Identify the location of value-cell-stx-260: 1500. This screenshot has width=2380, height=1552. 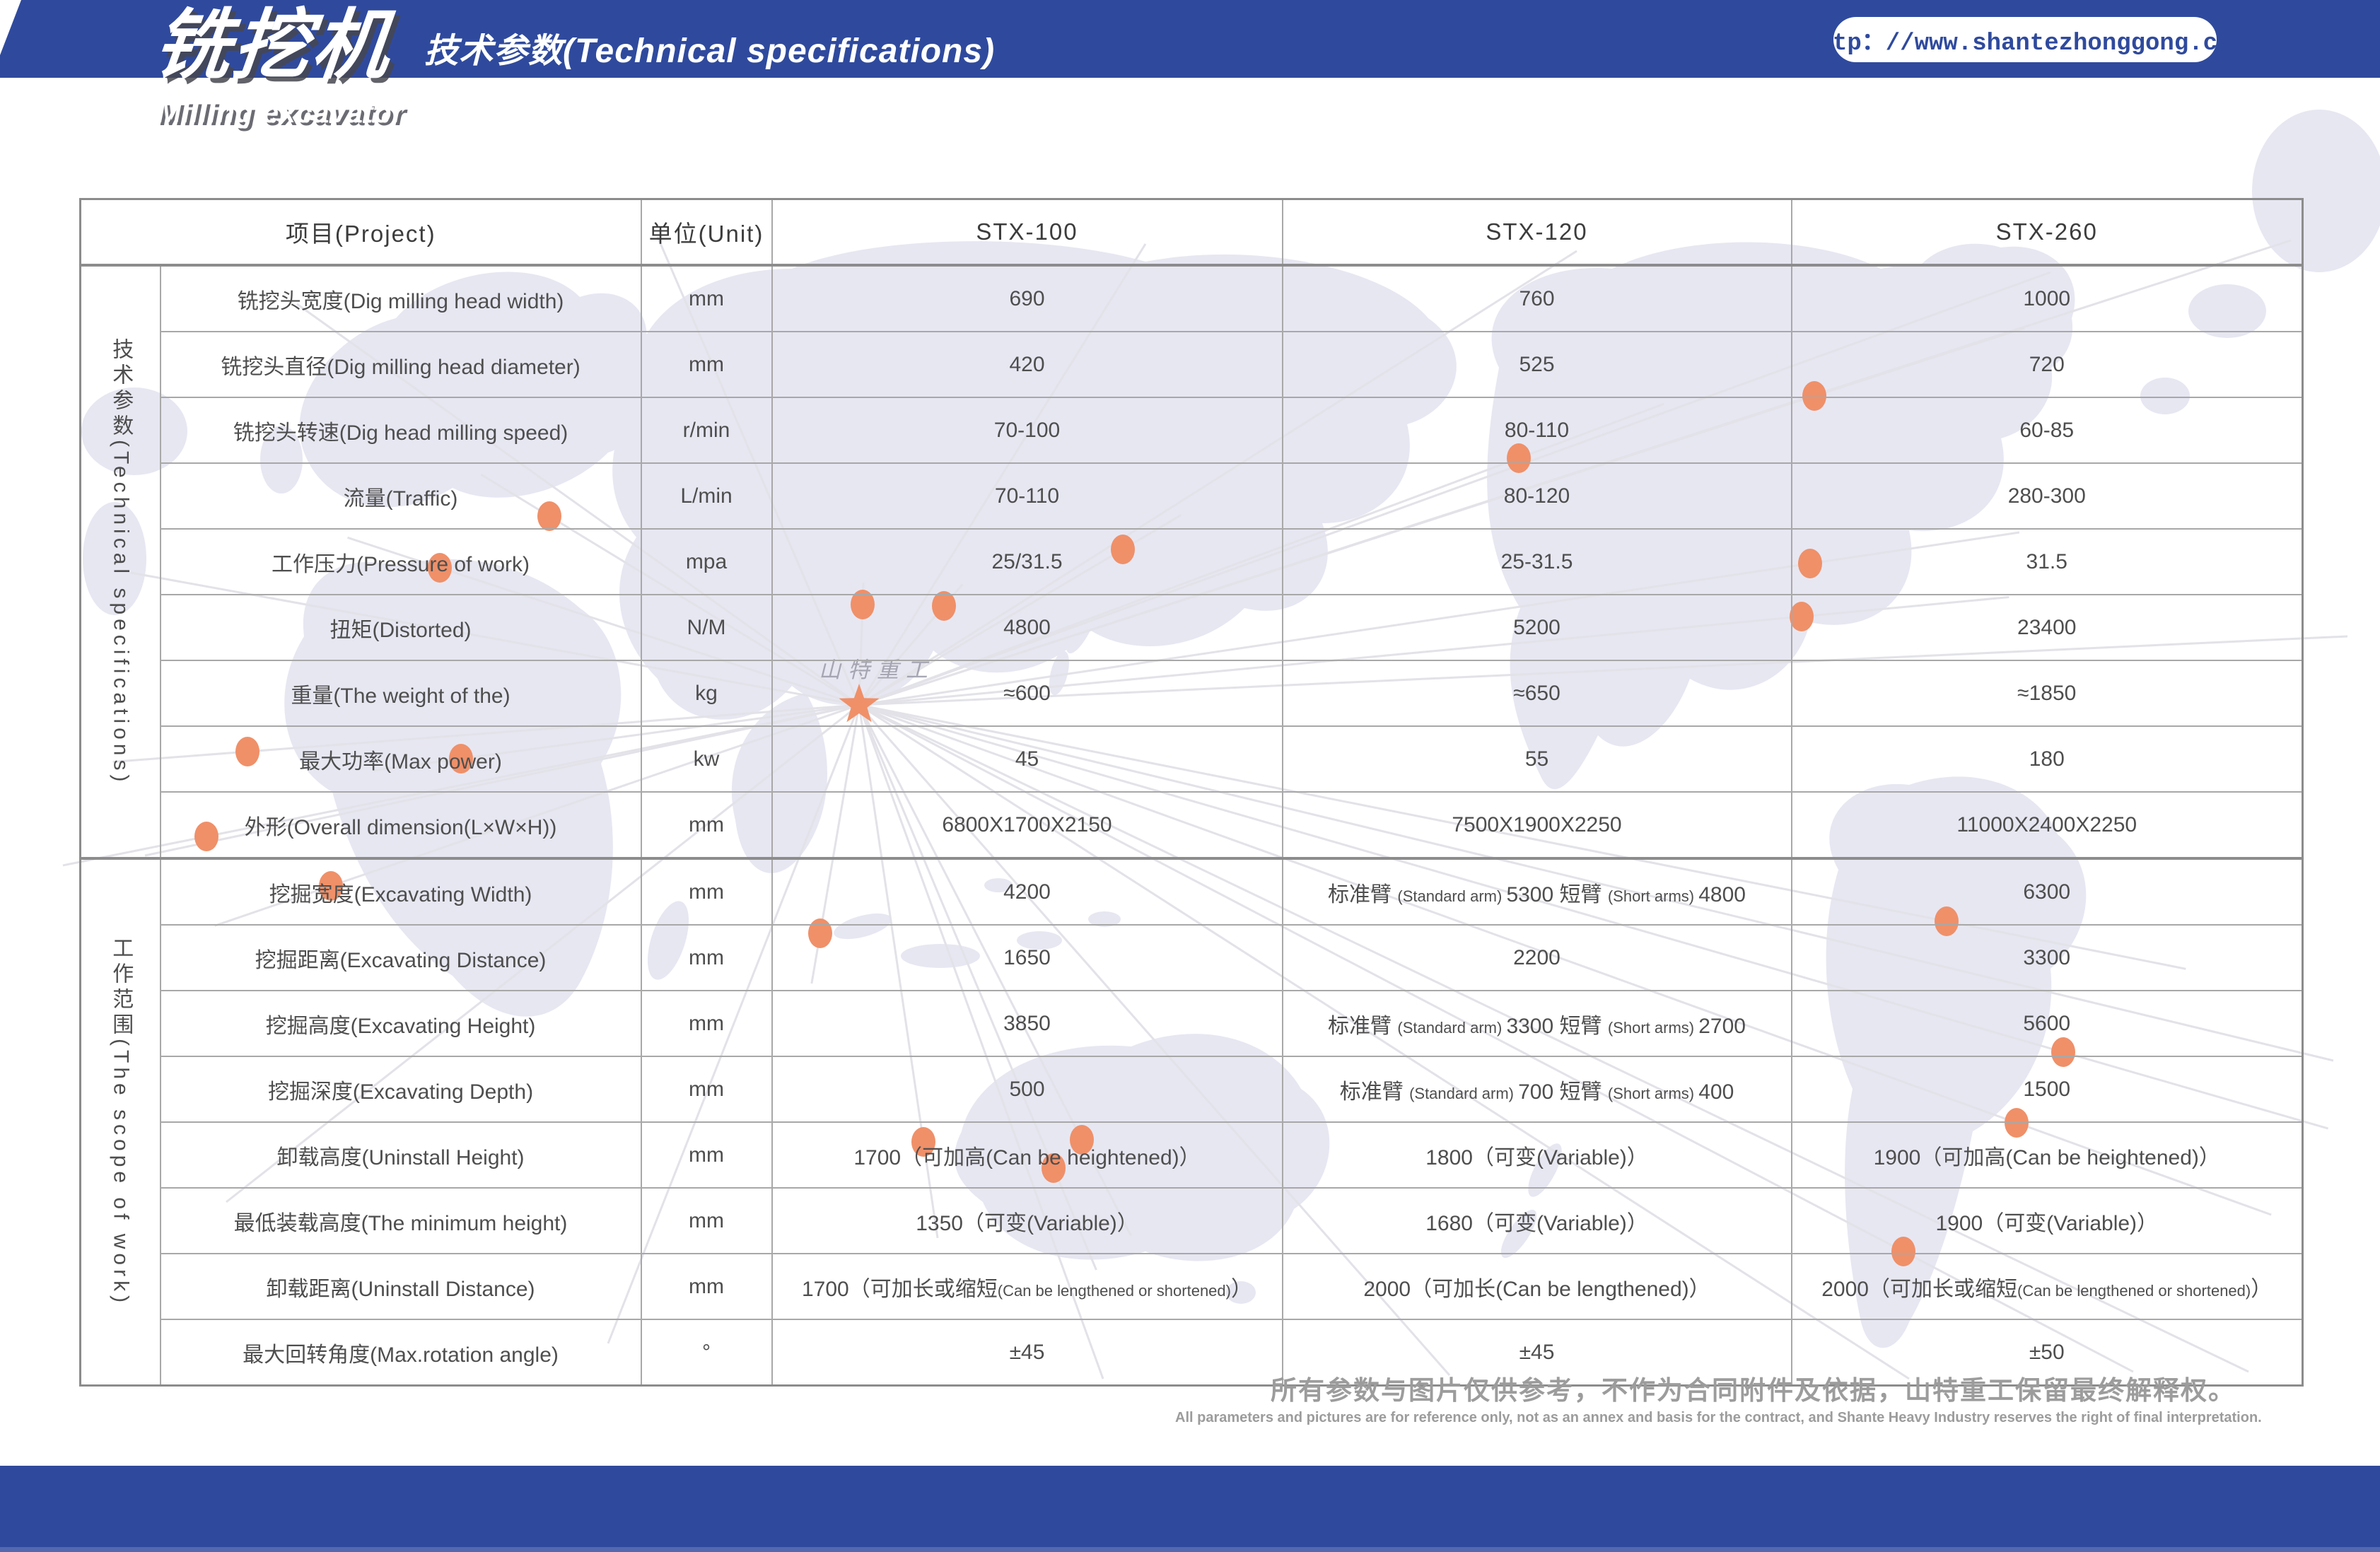
(2047, 1089).